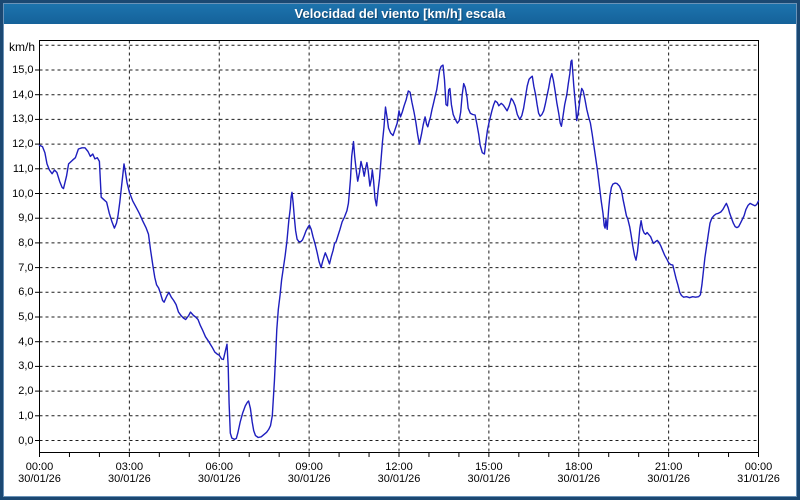 Image resolution: width=800 pixels, height=500 pixels. I want to click on x-axis-time: 06:00, so click(219, 467).